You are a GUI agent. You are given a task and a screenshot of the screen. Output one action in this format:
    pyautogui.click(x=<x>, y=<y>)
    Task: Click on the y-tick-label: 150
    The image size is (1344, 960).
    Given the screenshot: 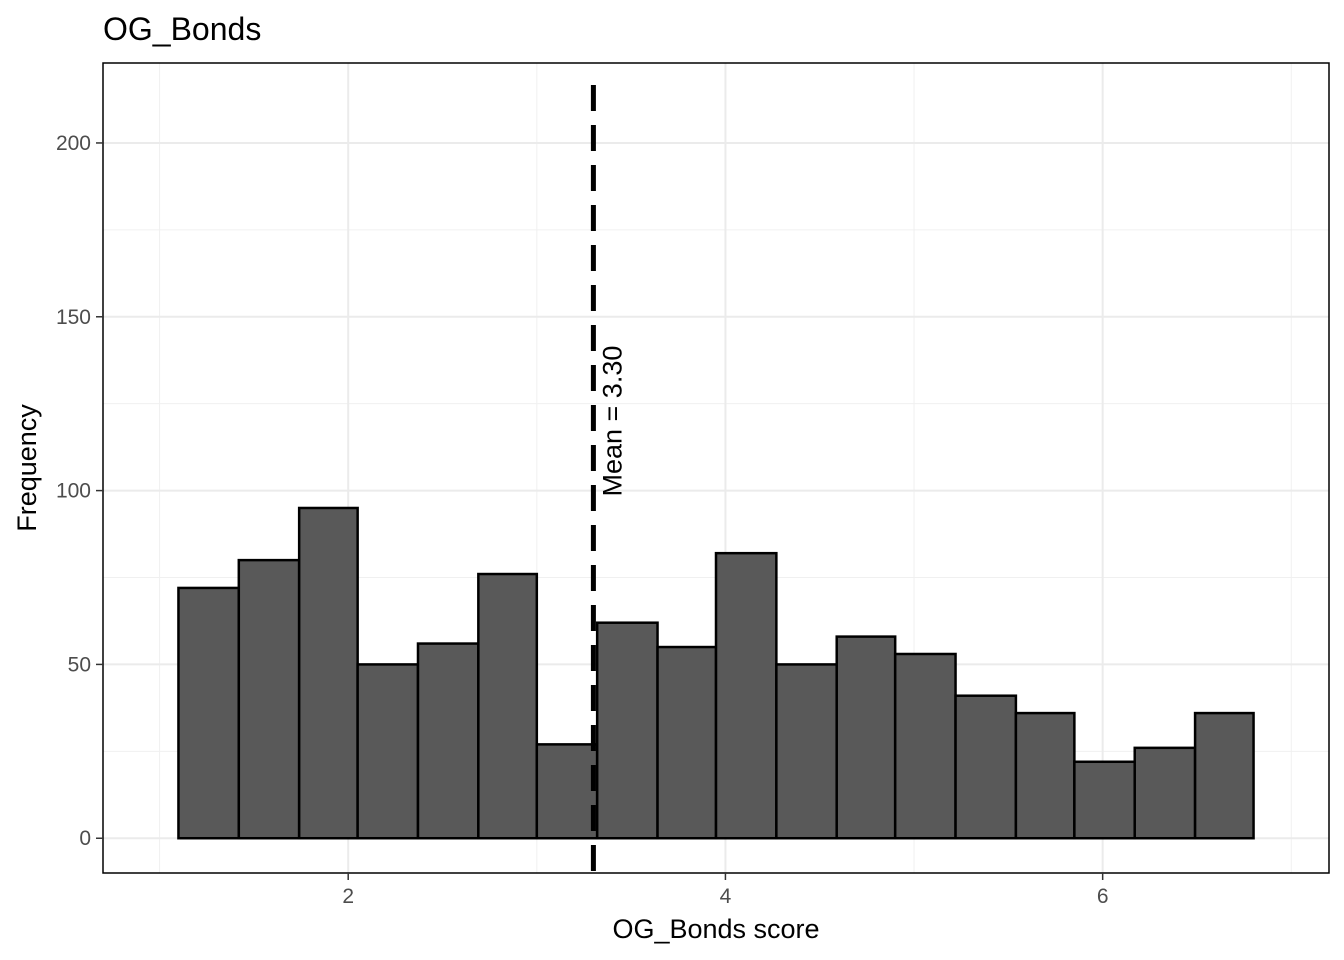 What is the action you would take?
    pyautogui.click(x=73, y=317)
    